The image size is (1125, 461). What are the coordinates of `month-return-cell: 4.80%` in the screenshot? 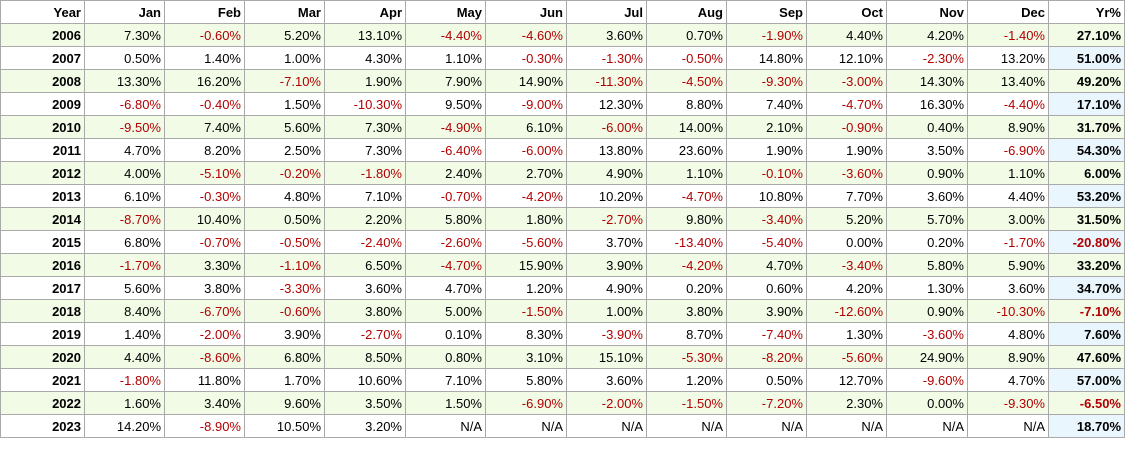 It's located at (284, 196).